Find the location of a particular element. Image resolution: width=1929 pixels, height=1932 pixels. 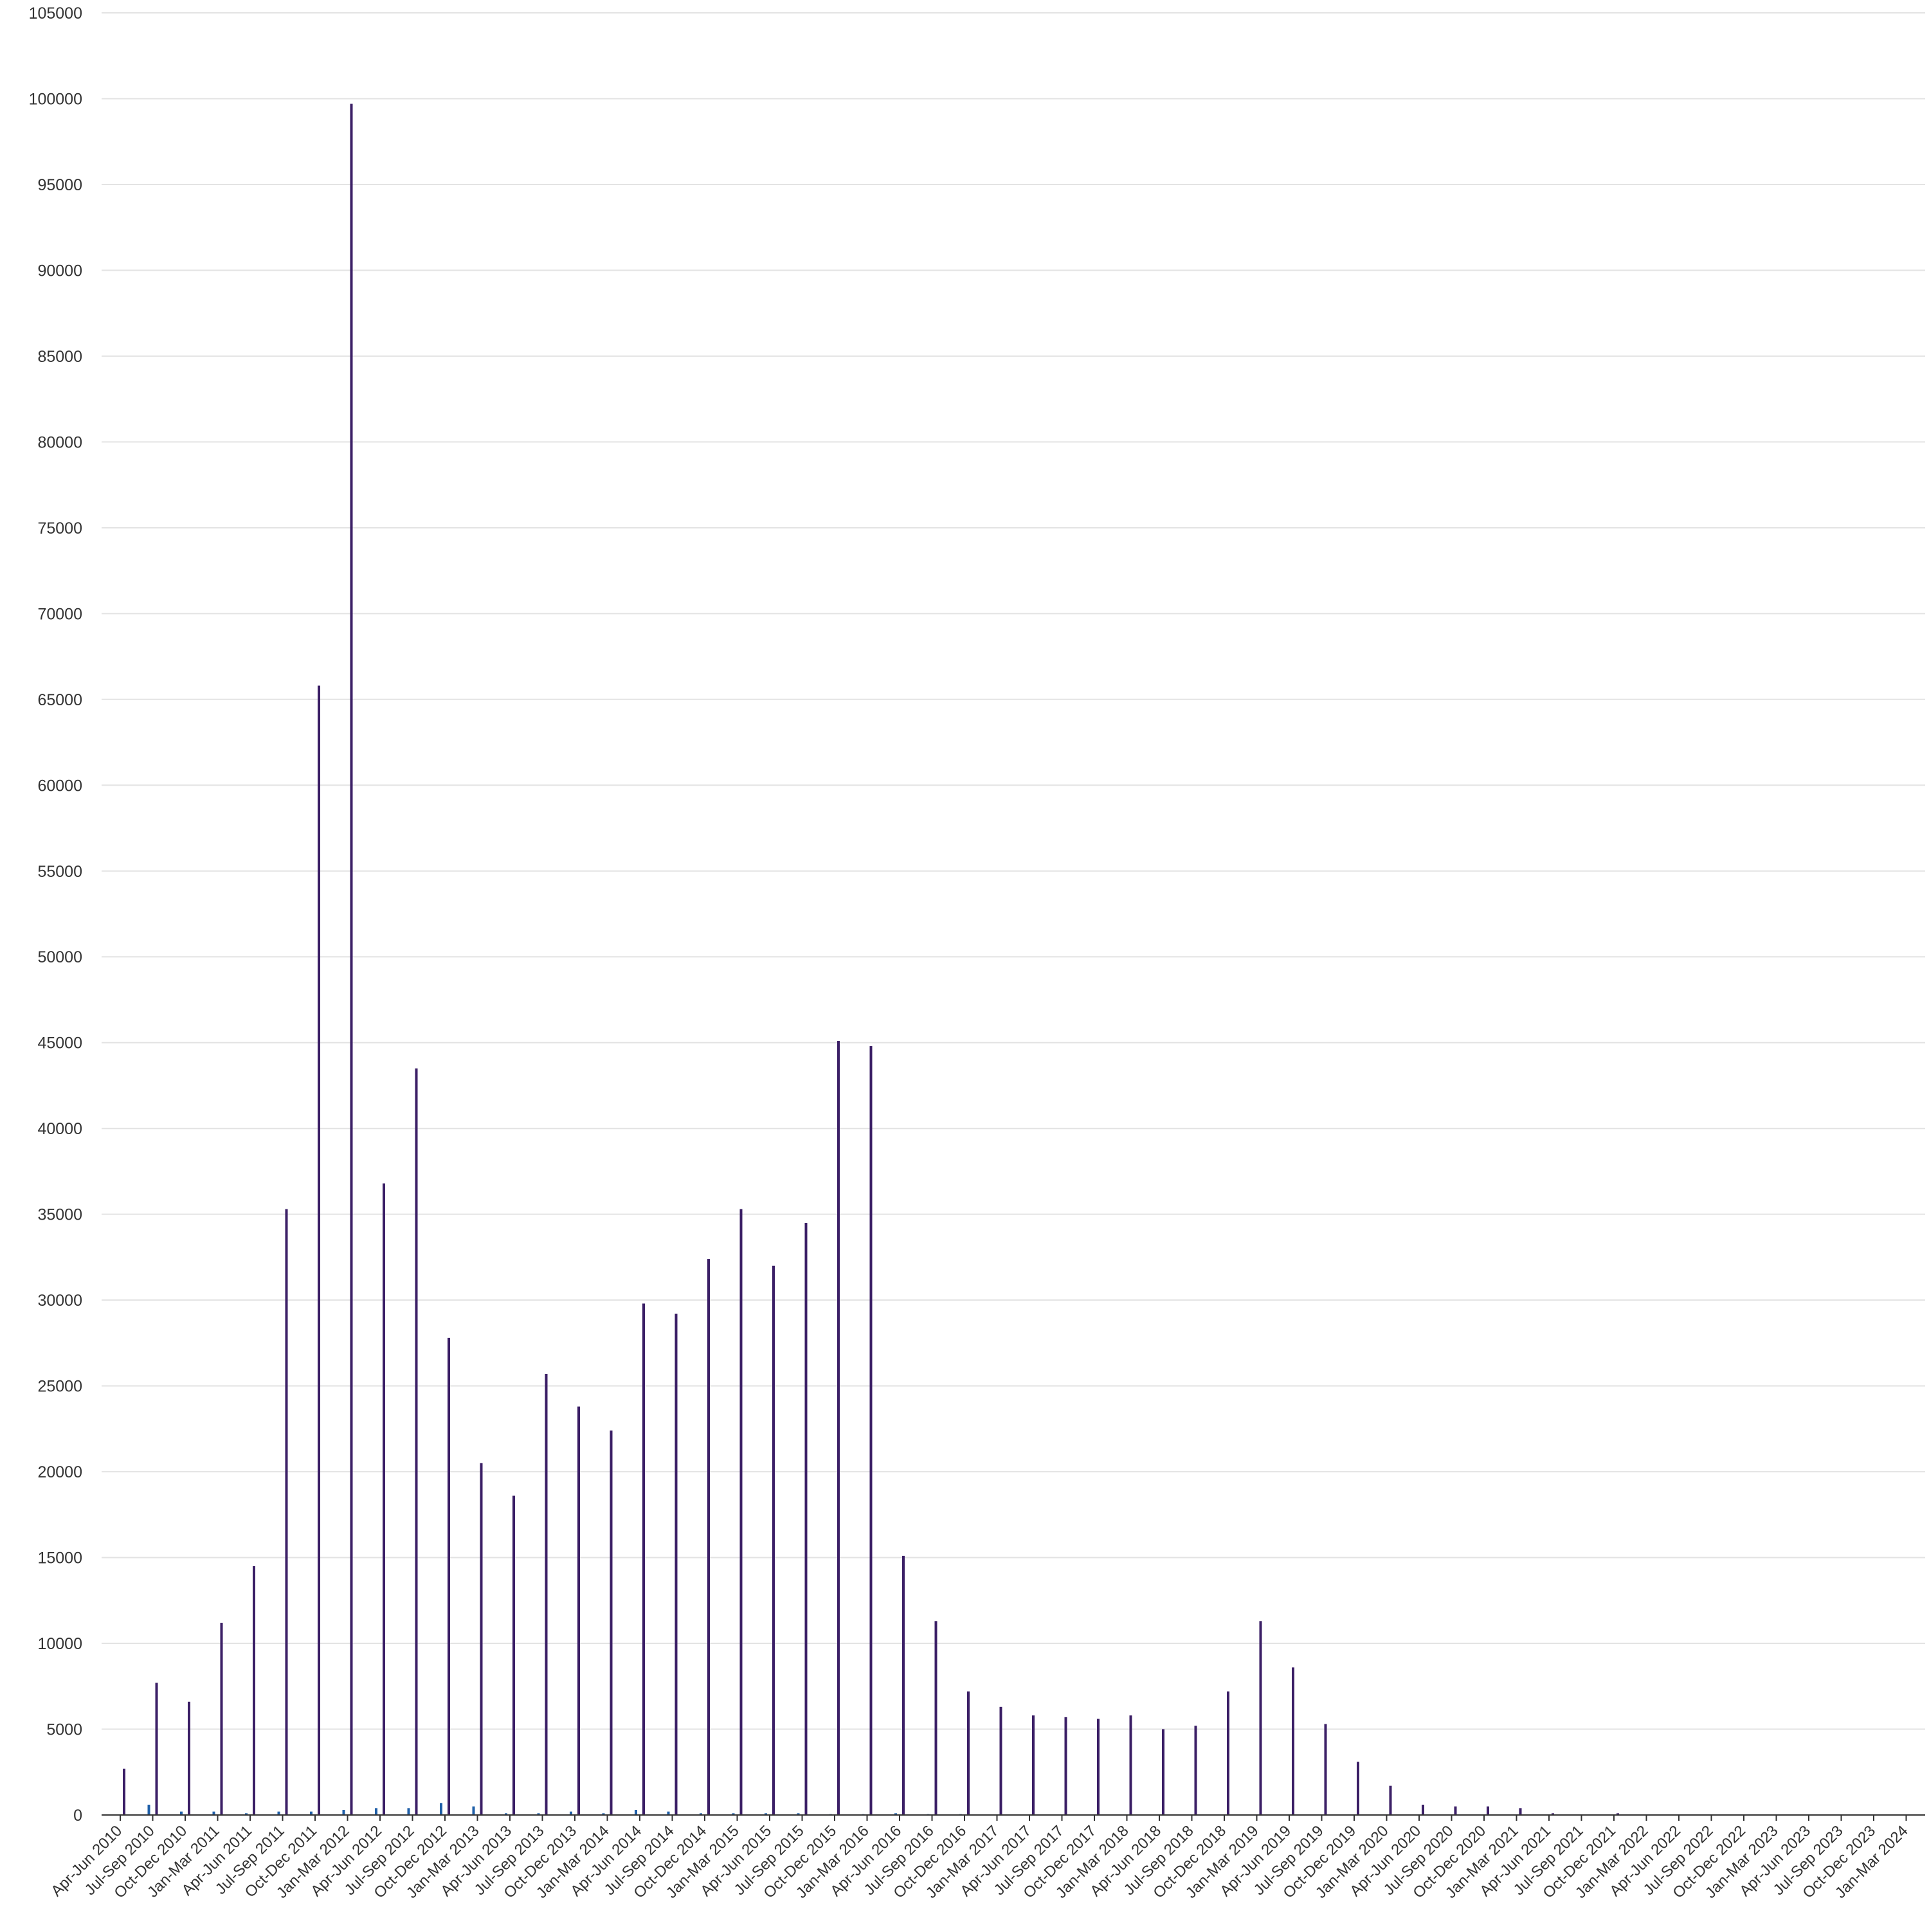

y-tick-label: 0 is located at coordinates (77, 1816).